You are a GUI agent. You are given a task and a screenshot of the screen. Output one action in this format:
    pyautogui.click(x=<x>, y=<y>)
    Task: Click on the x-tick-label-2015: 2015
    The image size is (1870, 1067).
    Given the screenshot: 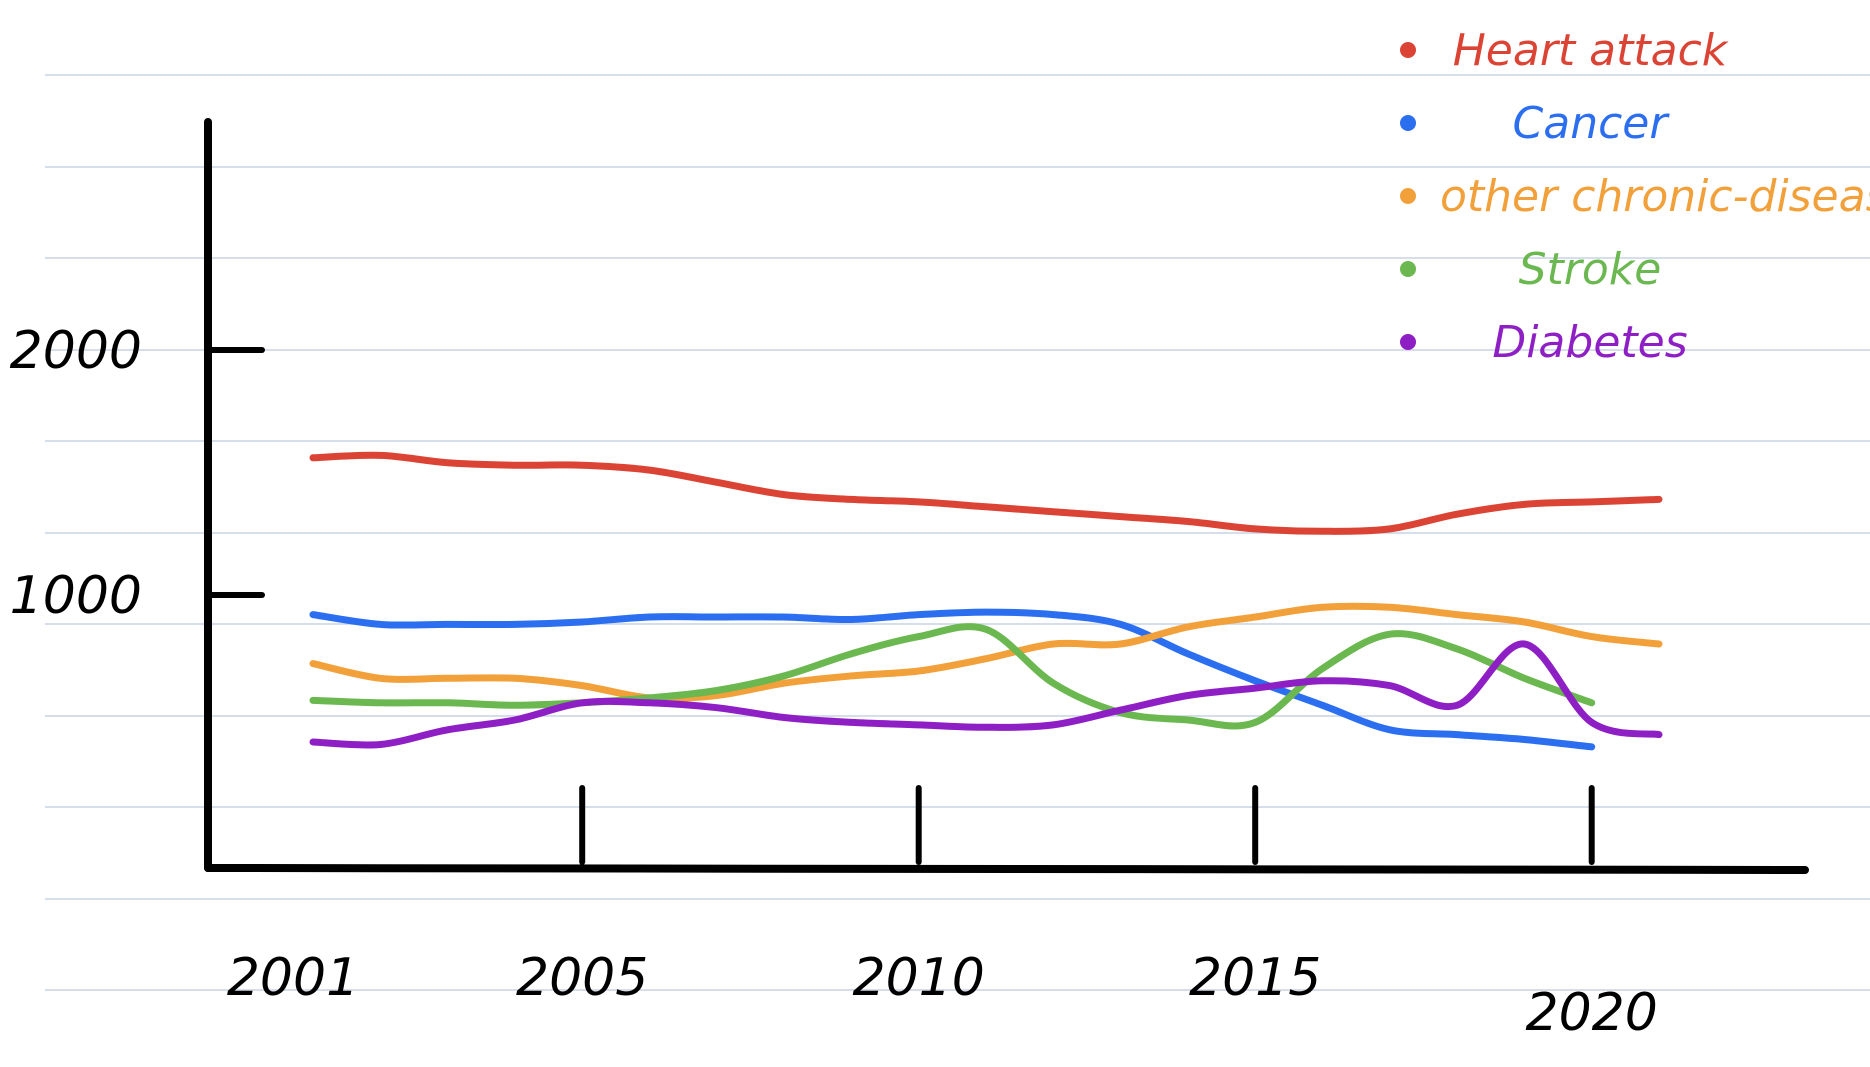 What is the action you would take?
    pyautogui.click(x=1255, y=978)
    